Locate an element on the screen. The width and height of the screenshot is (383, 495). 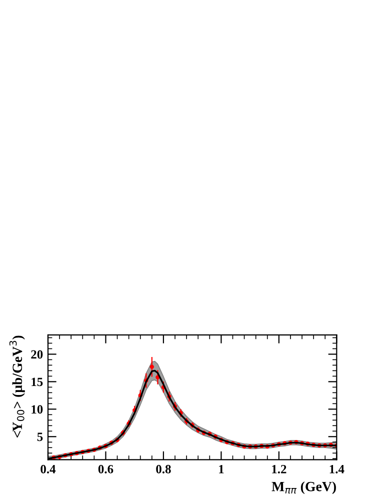
y-tick-label: 5 is located at coordinates (40, 437).